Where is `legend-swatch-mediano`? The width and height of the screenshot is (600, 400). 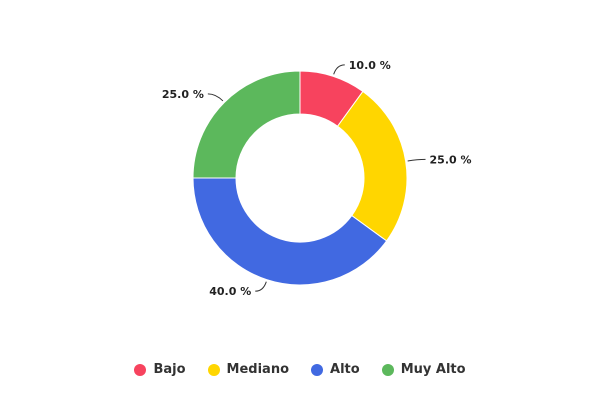
legend-swatch-mediano is located at coordinates (213, 369).